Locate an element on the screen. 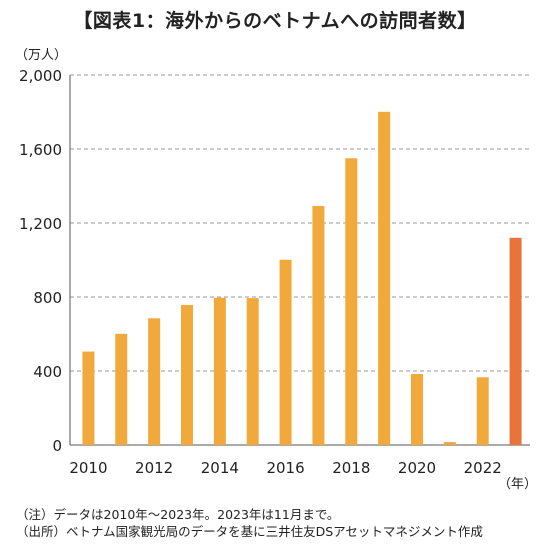 The width and height of the screenshot is (550, 553). bar-2023 is located at coordinates (515, 341).